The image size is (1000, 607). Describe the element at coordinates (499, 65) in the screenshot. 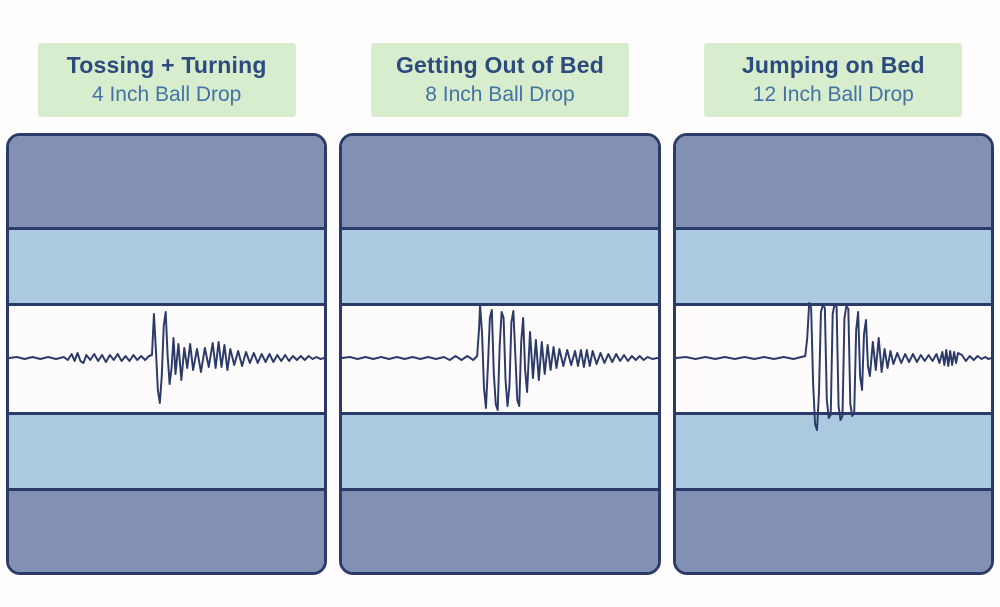

I see `test-title: Getting Out of Bed` at that location.